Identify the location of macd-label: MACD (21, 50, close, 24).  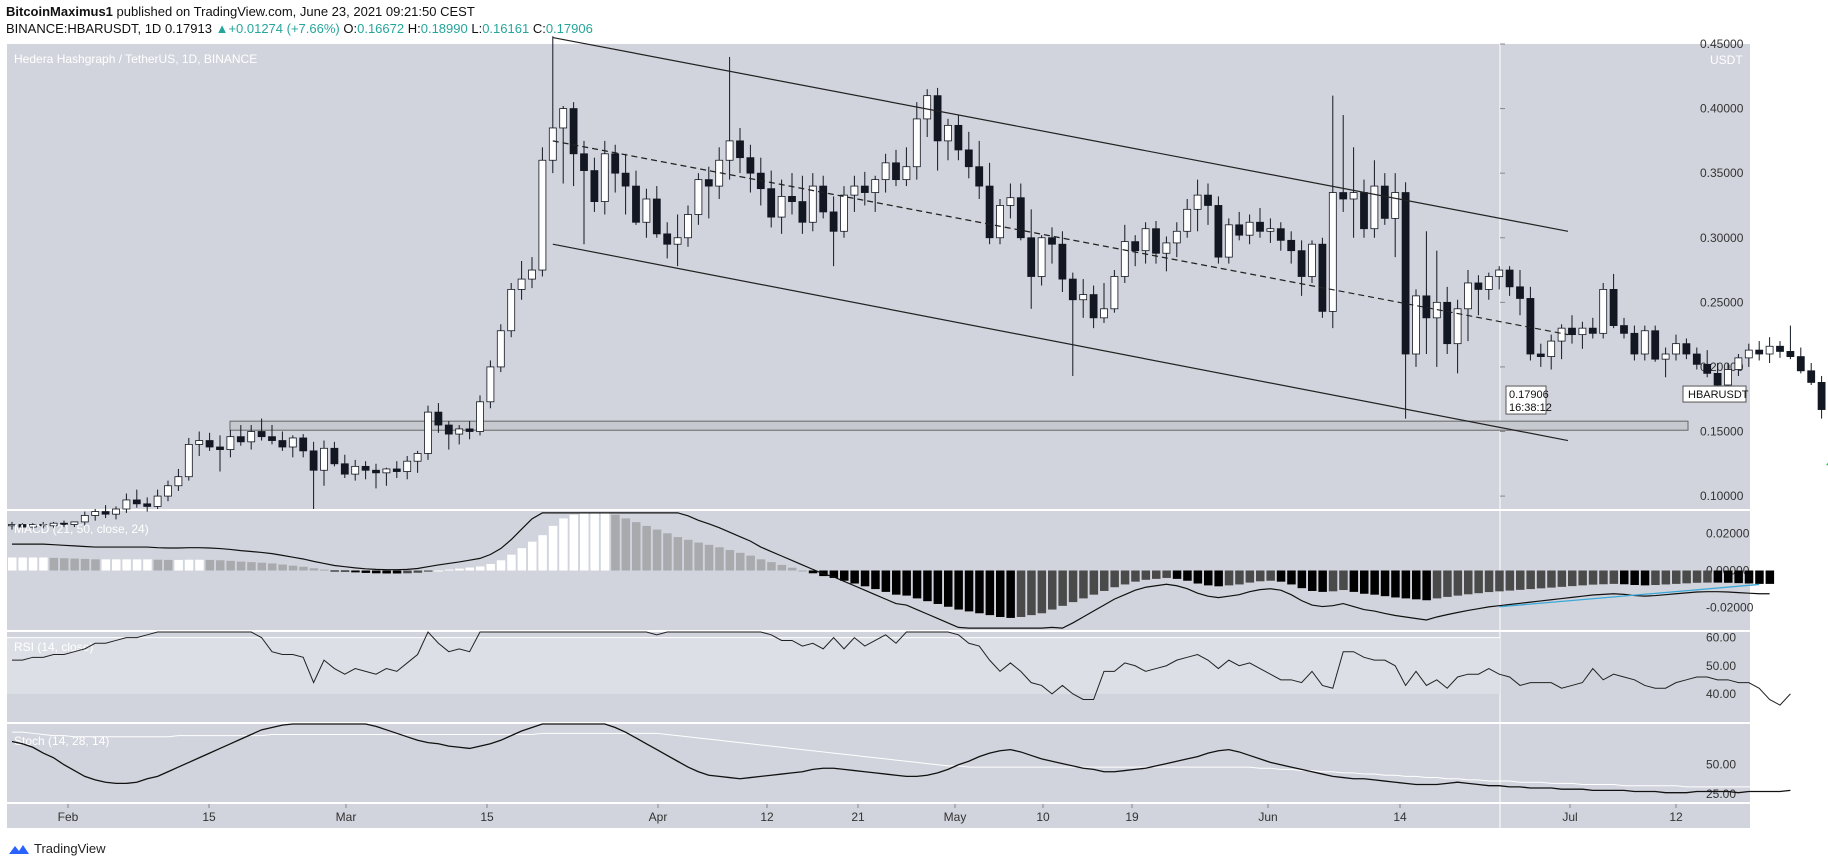
(81, 529).